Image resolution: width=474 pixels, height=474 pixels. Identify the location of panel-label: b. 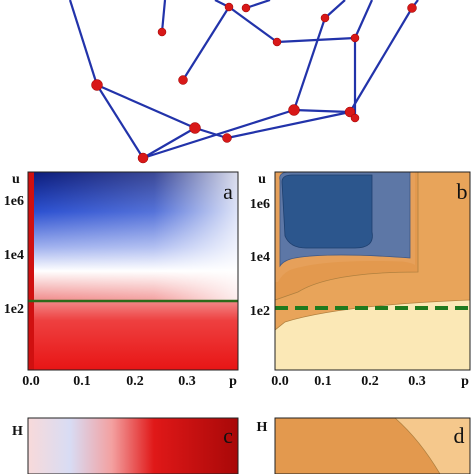
(462, 191).